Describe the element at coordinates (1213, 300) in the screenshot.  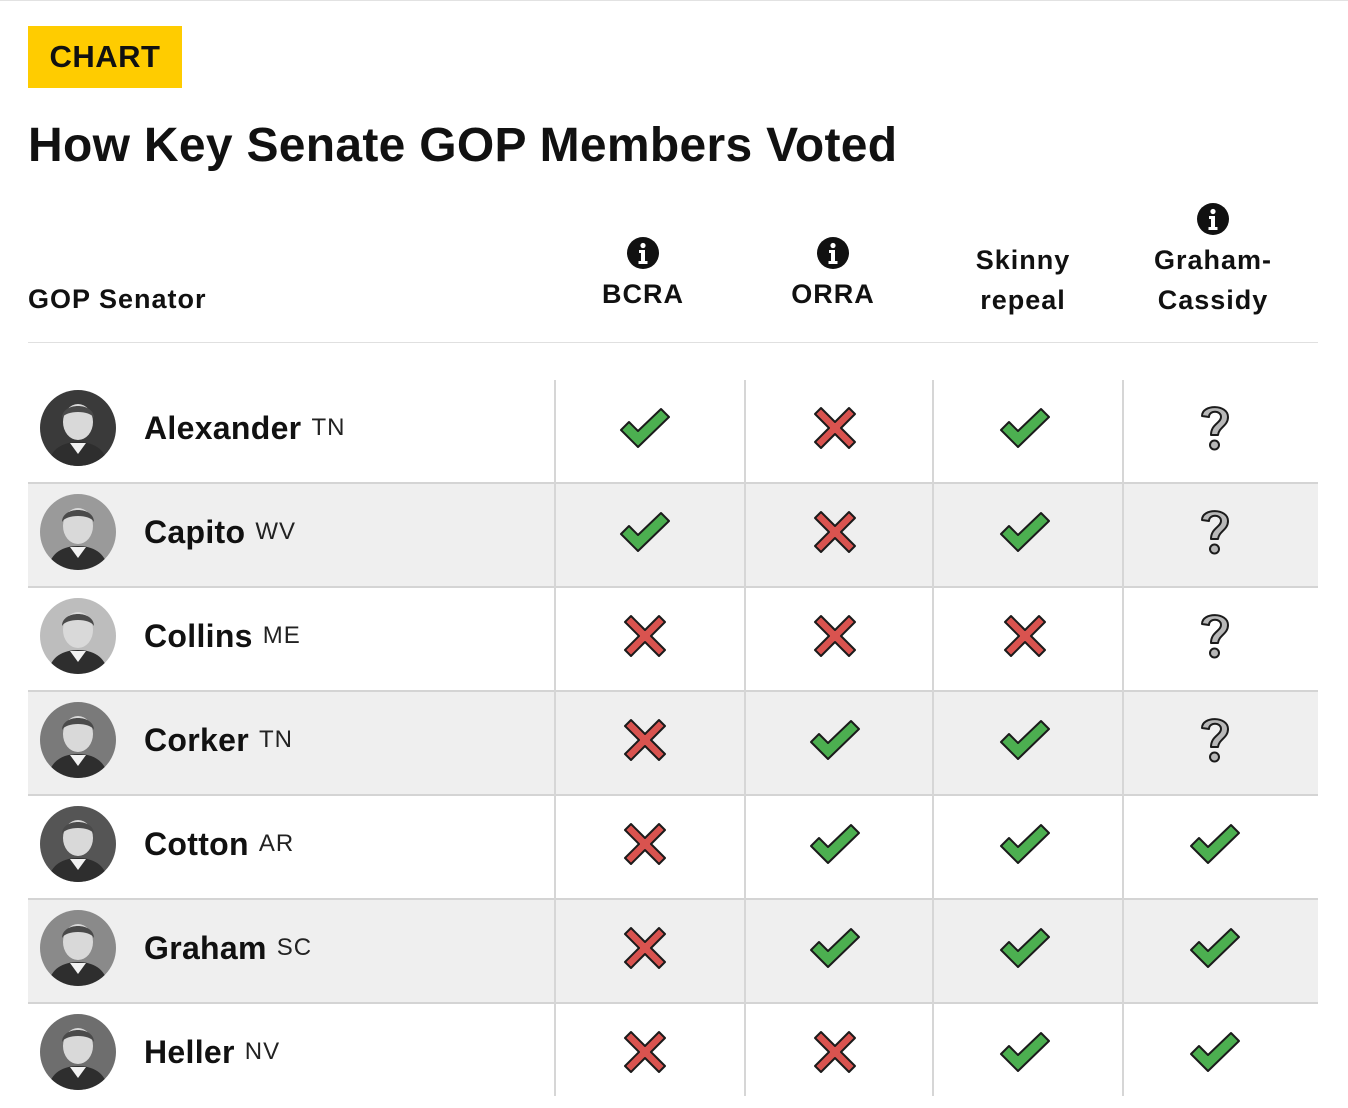
I see `column-header-label-line2: Cassidy` at that location.